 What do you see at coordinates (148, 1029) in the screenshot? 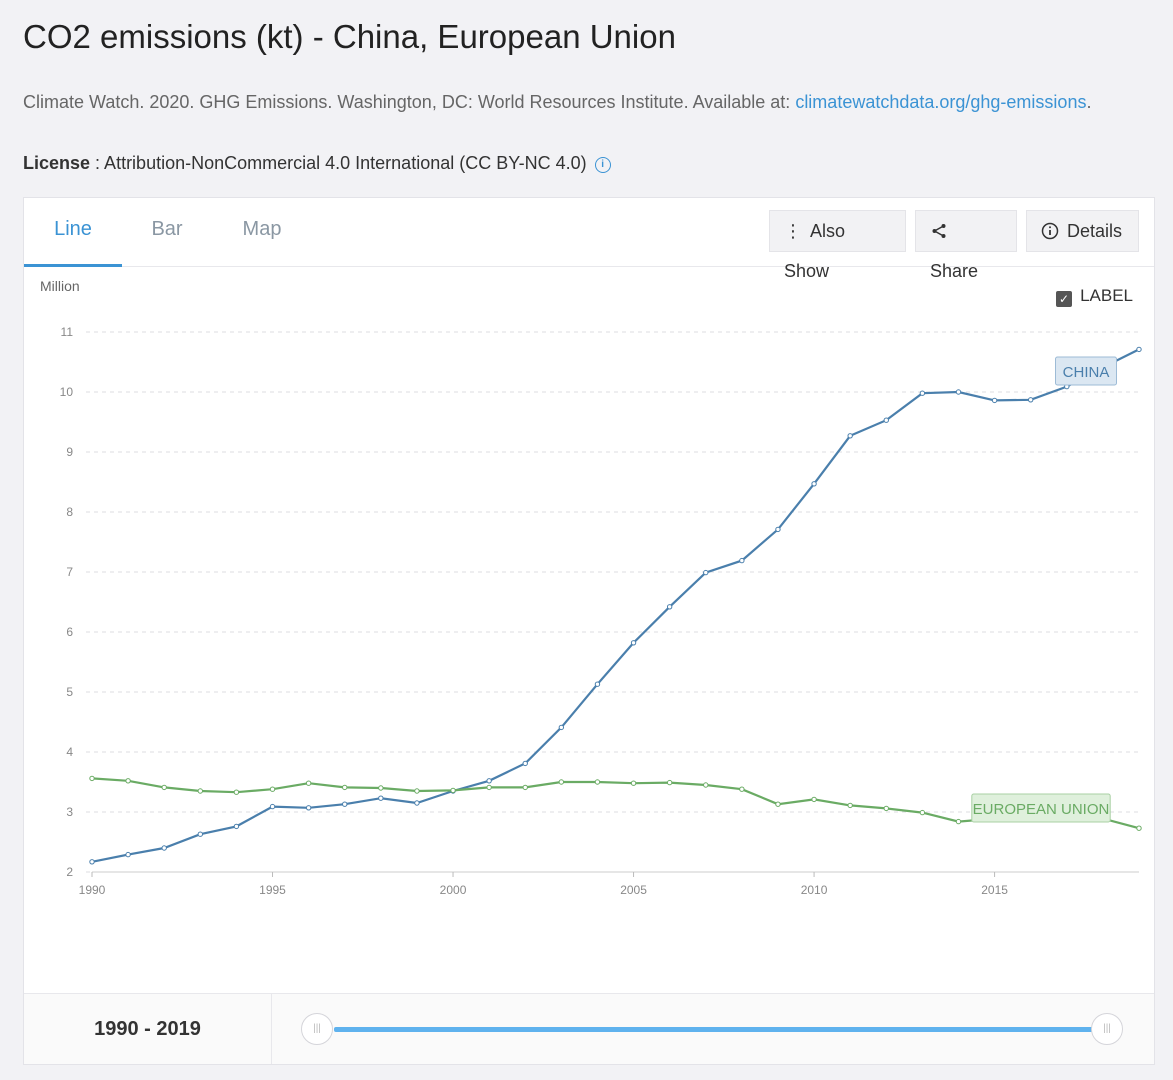
I see `range-label: 1990 - 2019` at bounding box center [148, 1029].